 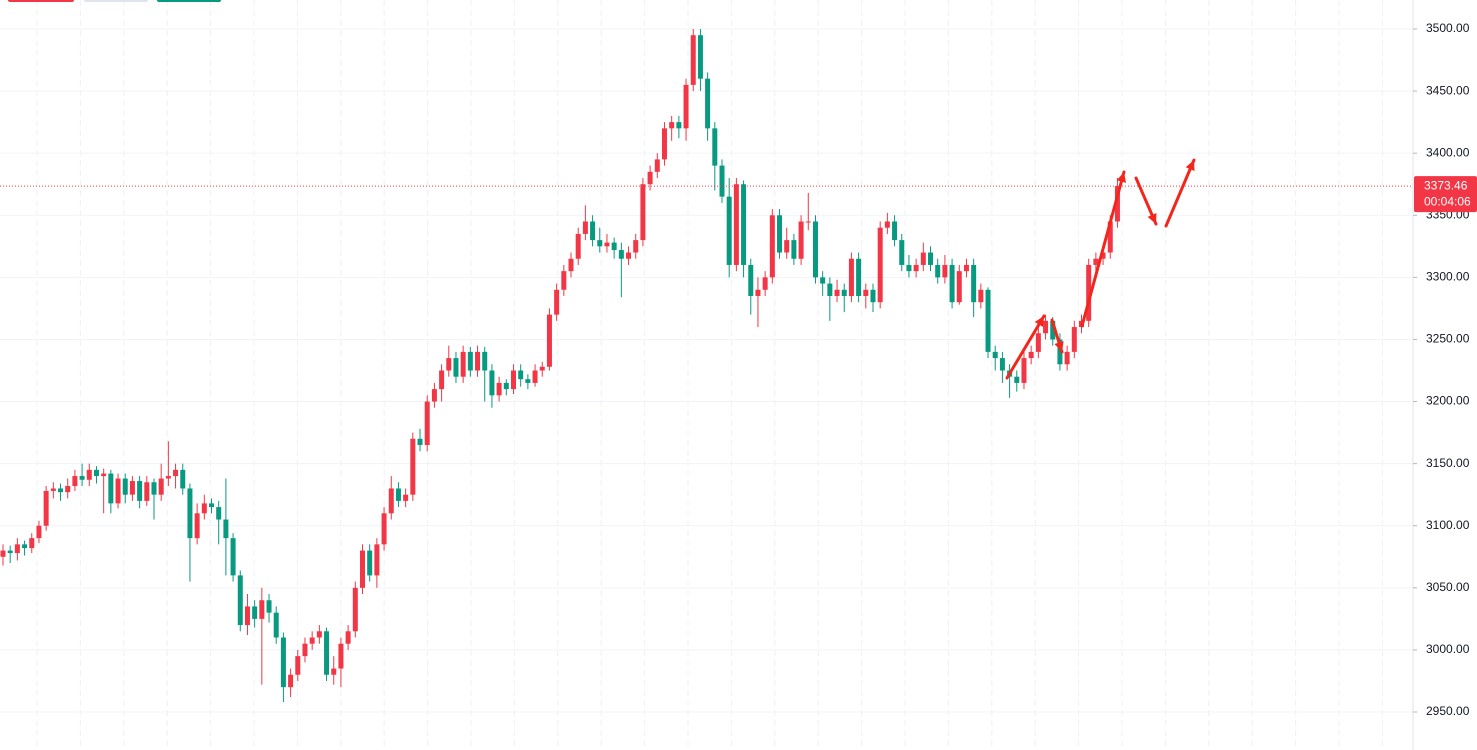 What do you see at coordinates (1448, 90) in the screenshot?
I see `y-tick-label: 3450.00` at bounding box center [1448, 90].